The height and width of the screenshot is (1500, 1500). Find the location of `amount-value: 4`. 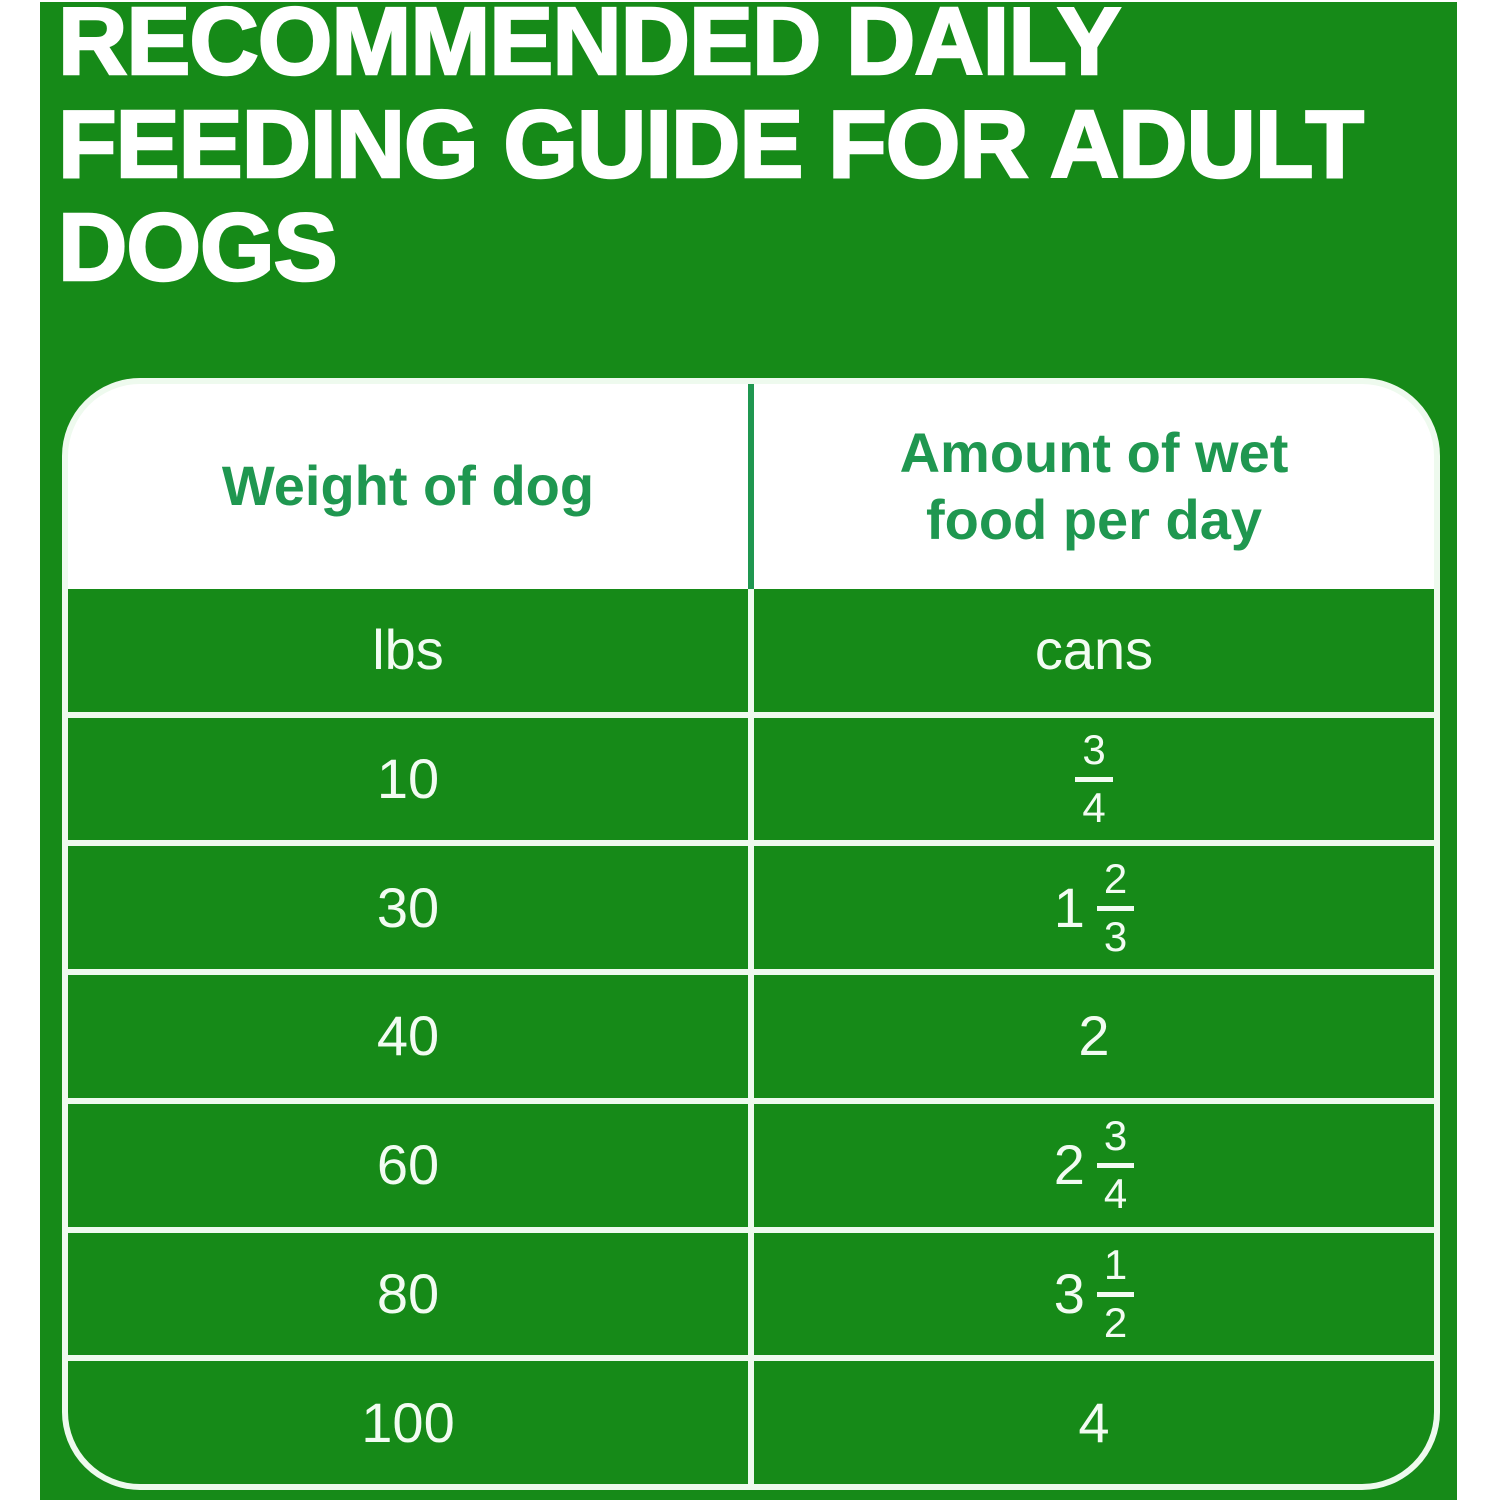

amount-value: 4 is located at coordinates (1094, 1422).